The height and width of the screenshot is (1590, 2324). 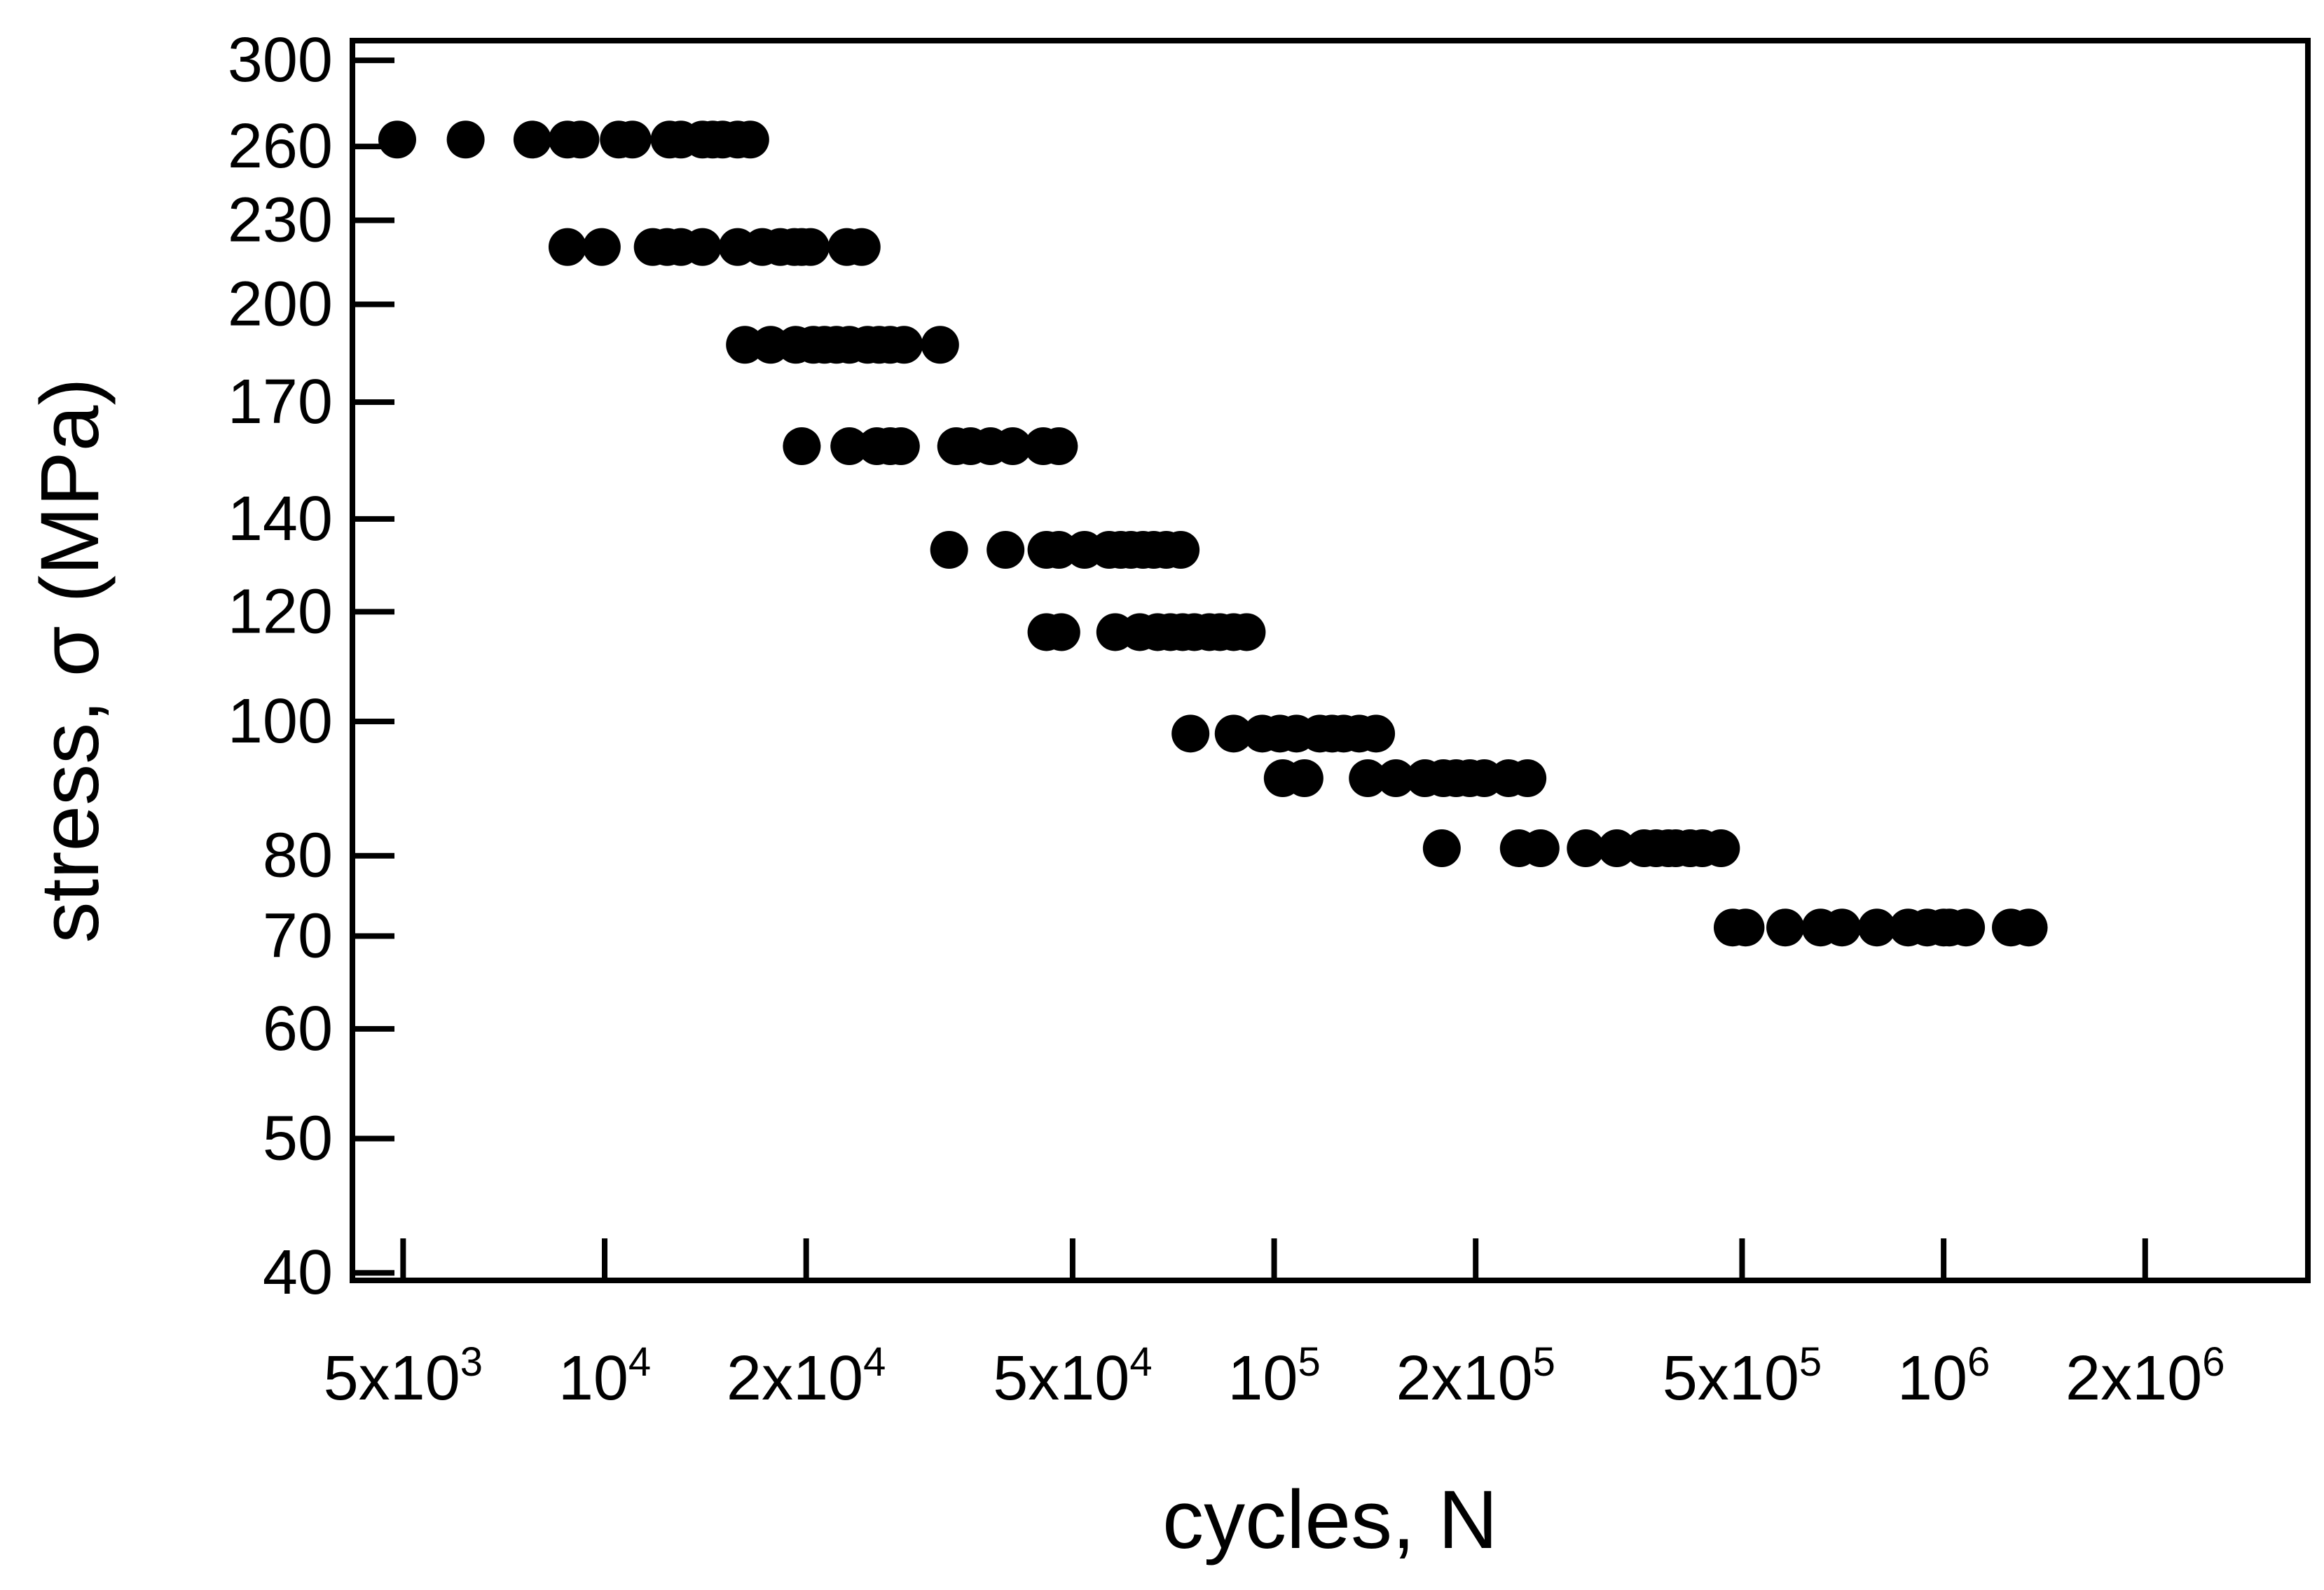 What do you see at coordinates (1274, 1325) in the screenshot?
I see `x-axis-ticks: 5x10³ 10⁴ 2x10⁴ 5x10⁴ 10⁵ 2x10⁵ 5x10⁵ 10⁶ 2x10⁶` at bounding box center [1274, 1325].